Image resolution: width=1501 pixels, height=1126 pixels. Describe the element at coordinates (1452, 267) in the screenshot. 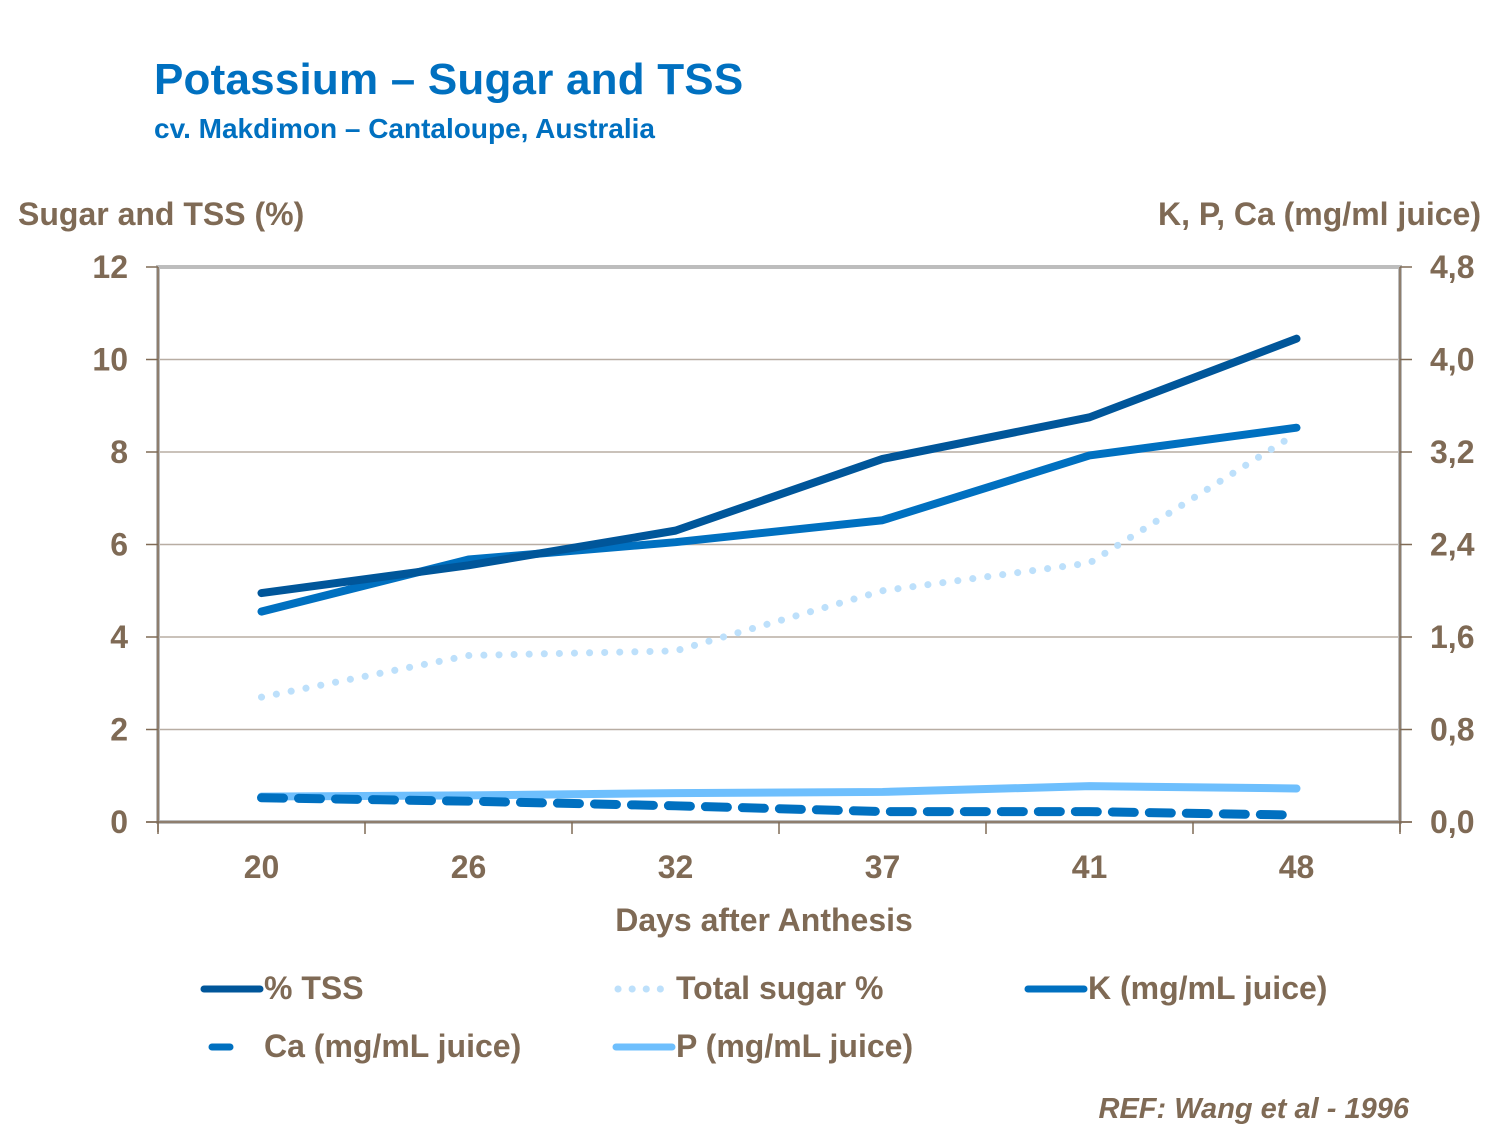

I see `y-right-tick-label: 4,8` at that location.